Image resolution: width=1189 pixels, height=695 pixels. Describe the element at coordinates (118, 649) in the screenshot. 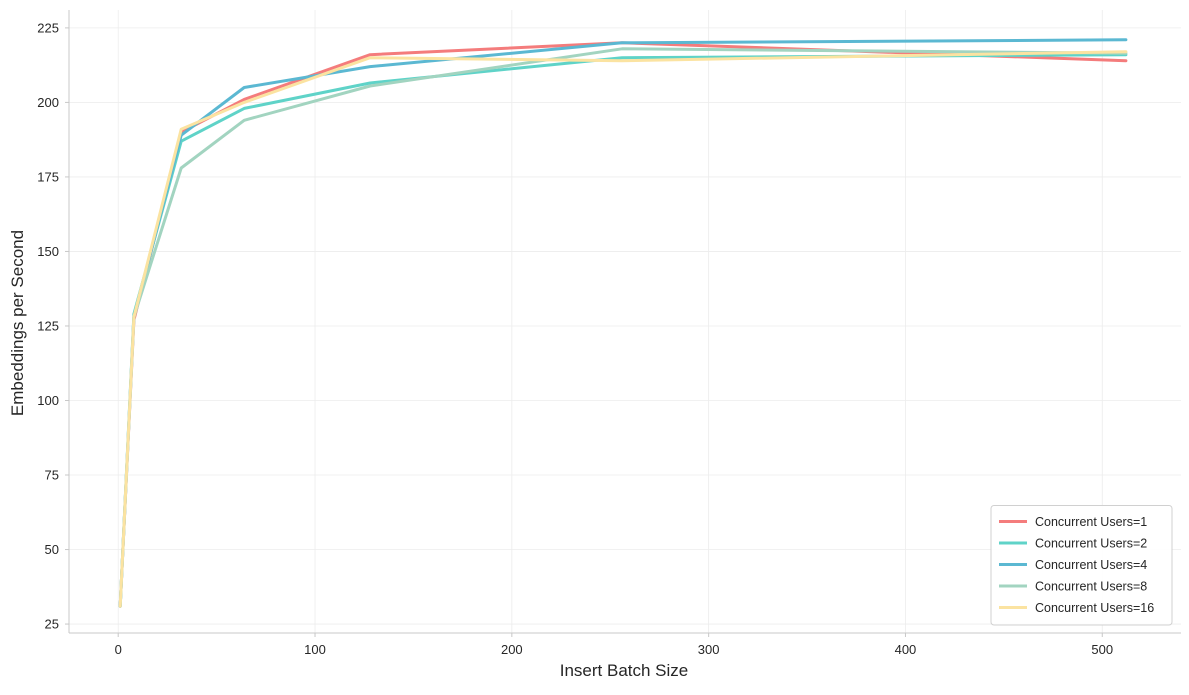

I see `x-tick-label: 0` at that location.